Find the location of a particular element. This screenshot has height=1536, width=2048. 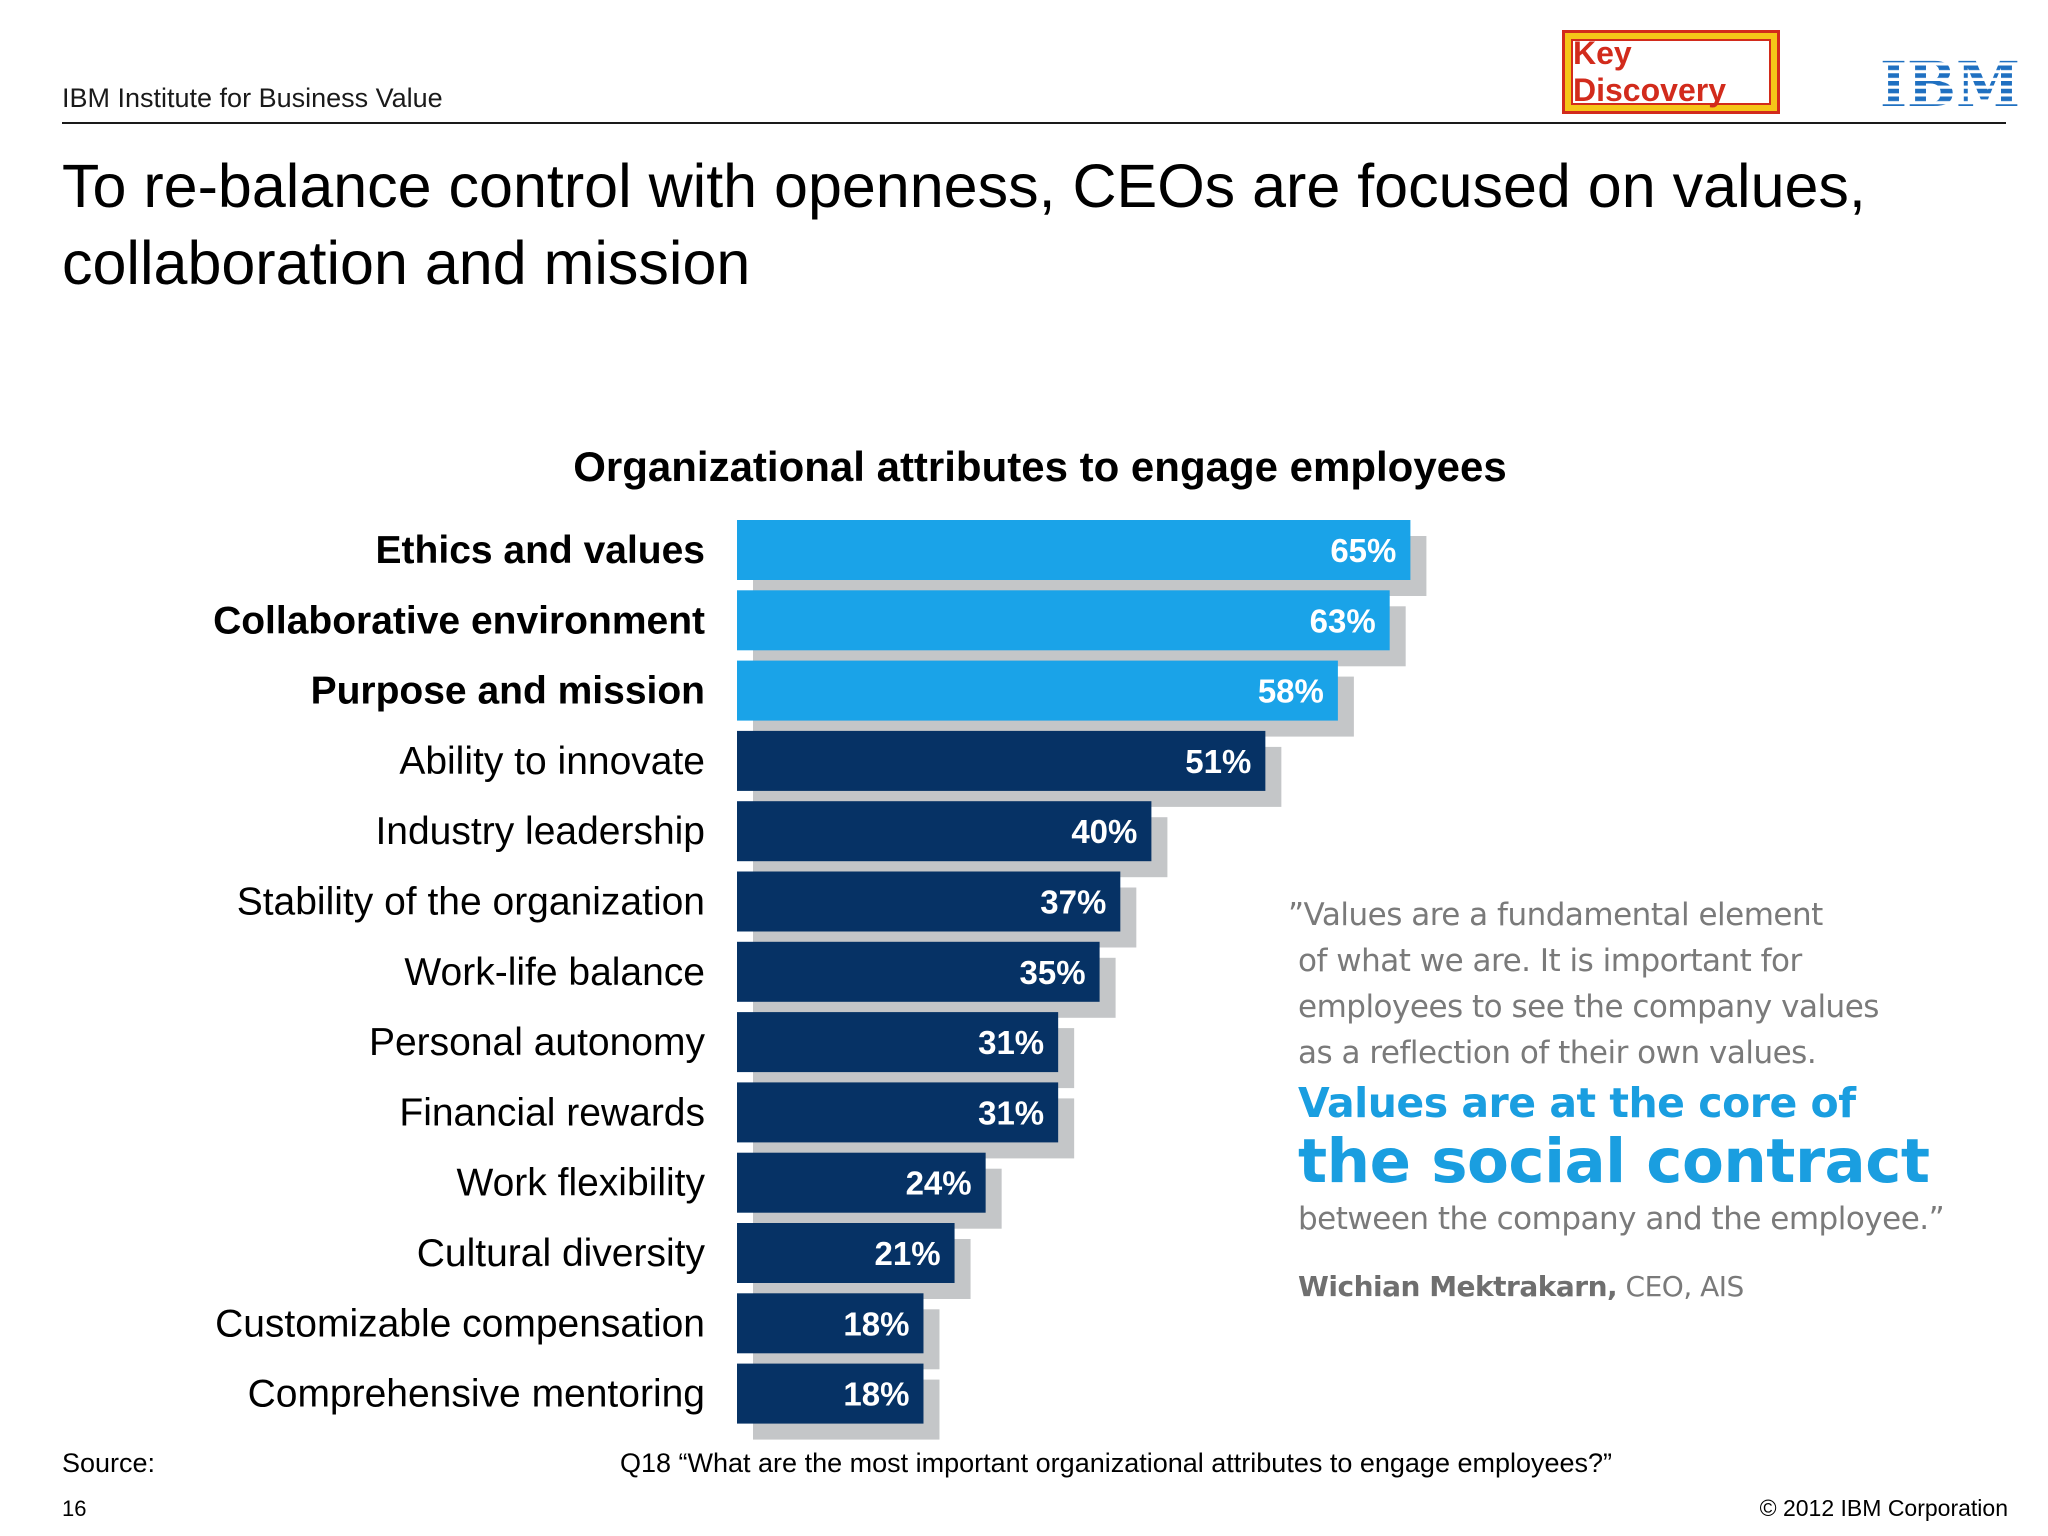

bar-value-label: 63% is located at coordinates (1343, 620).